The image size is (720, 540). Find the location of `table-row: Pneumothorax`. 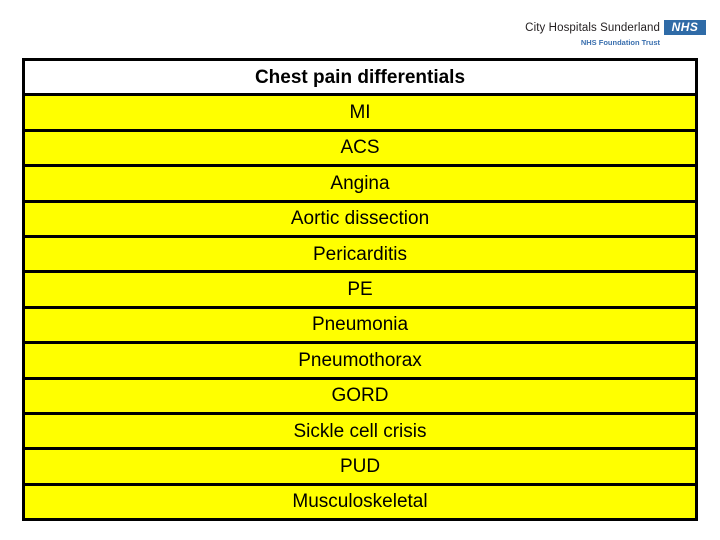

table-row: Pneumothorax is located at coordinates (360, 362).